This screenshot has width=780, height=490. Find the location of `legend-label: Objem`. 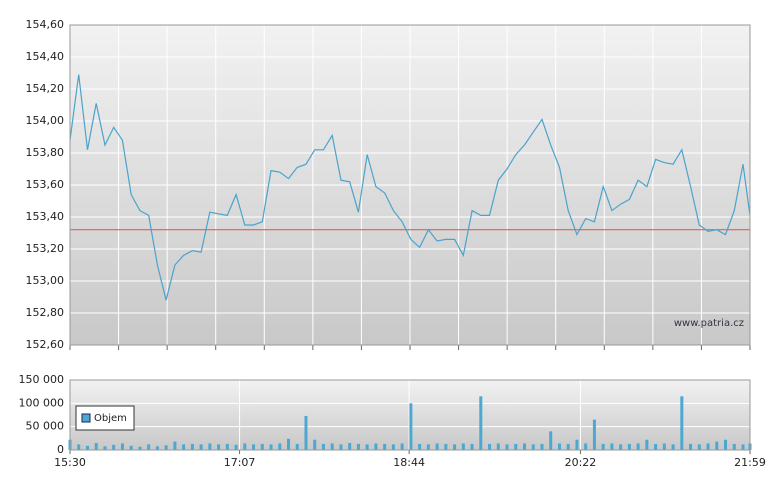

legend-label: Objem is located at coordinates (110, 418).